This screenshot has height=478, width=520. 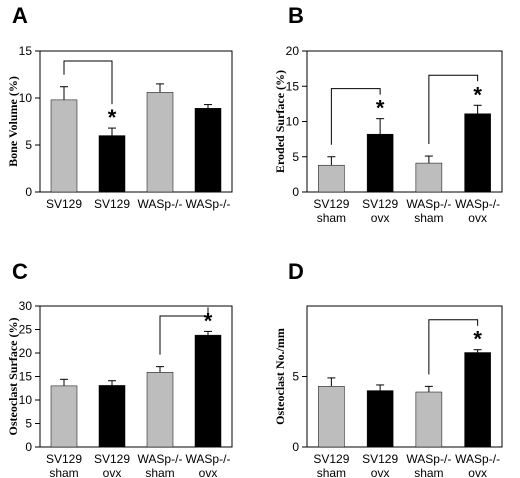 What do you see at coordinates (26, 330) in the screenshot?
I see `y-tick-label: 25` at bounding box center [26, 330].